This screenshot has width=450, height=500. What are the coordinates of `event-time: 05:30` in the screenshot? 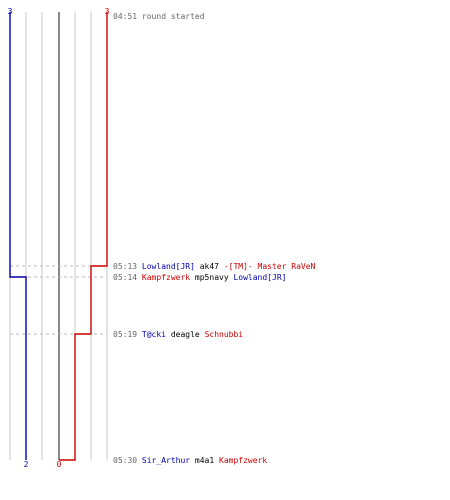 It's located at (125, 460).